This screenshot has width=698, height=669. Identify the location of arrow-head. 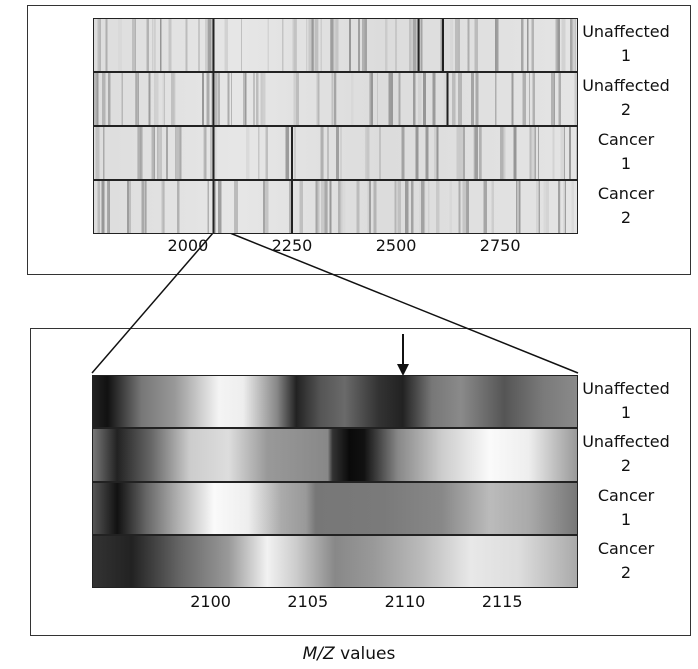
(403, 370).